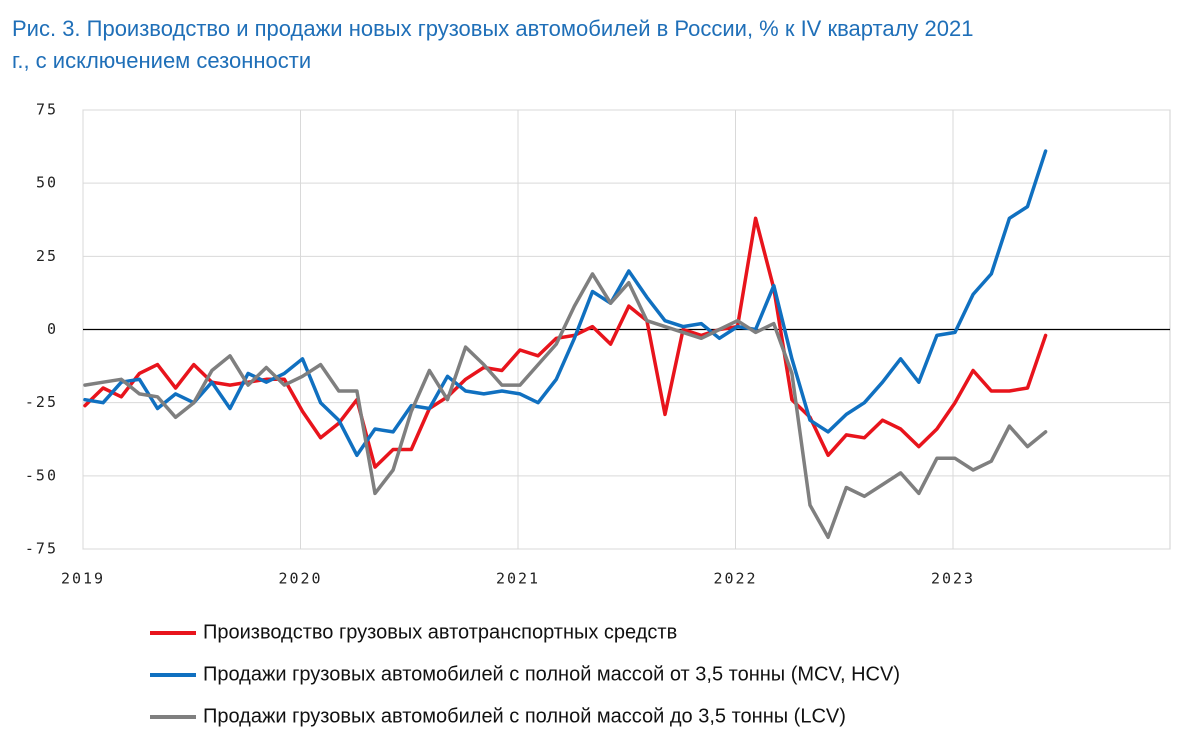  What do you see at coordinates (735, 579) in the screenshot?
I see `x-tick-label: 2022` at bounding box center [735, 579].